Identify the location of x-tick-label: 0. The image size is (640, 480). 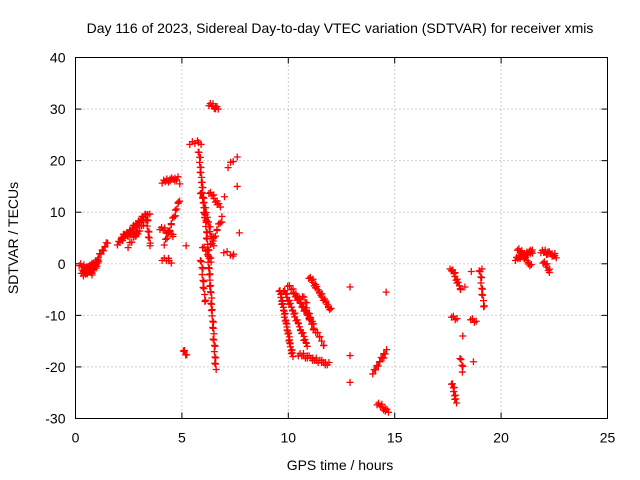
(76, 438).